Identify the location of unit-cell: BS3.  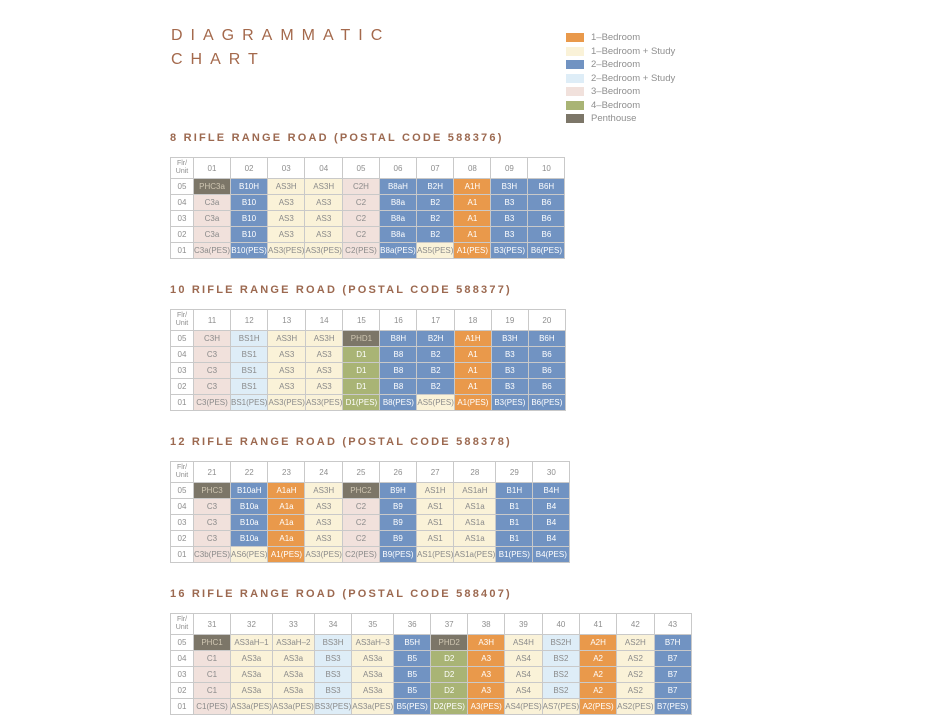
(333, 690).